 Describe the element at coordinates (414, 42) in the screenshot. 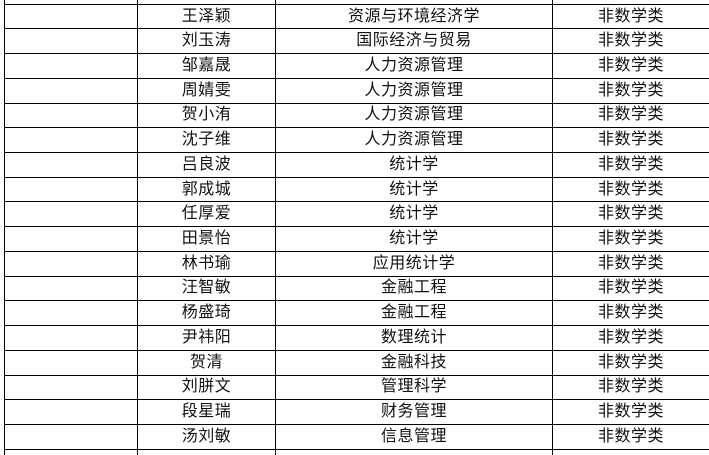

I see `cell-major: 国际经济与贸易` at that location.